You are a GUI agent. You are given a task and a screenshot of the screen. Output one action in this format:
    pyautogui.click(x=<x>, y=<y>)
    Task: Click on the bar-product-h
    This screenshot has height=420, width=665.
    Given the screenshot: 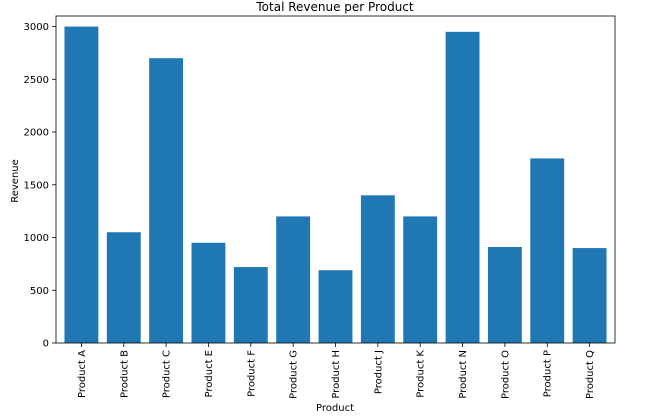 What is the action you would take?
    pyautogui.click(x=335, y=306)
    